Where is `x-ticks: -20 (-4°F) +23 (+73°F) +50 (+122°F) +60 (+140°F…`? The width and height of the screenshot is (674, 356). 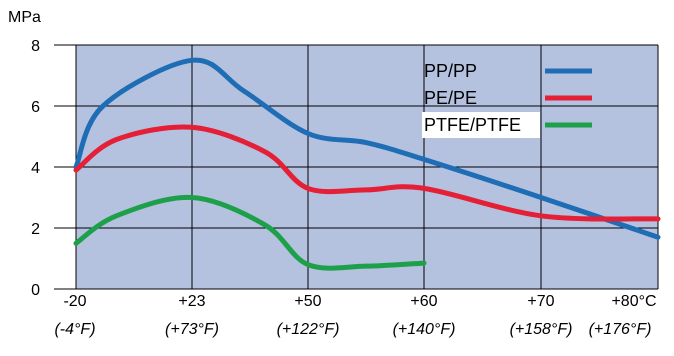
x-ticks: -20 (-4°F) +23 (+73°F) +50 (+122°F) +60 (+140°F… is located at coordinates (355, 315).